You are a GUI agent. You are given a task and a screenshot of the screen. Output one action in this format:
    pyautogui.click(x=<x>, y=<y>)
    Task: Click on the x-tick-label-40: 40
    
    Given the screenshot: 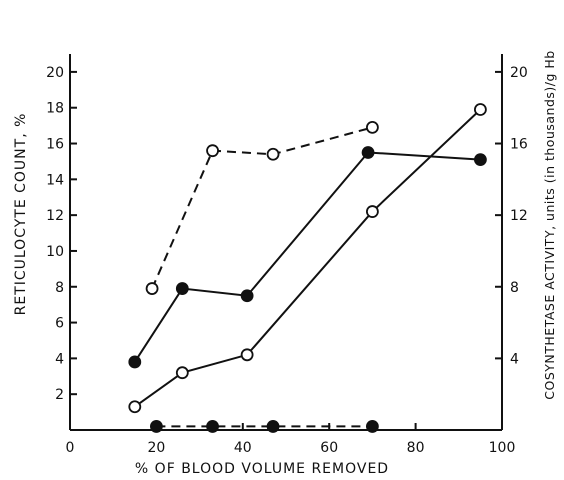 What is the action you would take?
    pyautogui.click(x=243, y=448)
    